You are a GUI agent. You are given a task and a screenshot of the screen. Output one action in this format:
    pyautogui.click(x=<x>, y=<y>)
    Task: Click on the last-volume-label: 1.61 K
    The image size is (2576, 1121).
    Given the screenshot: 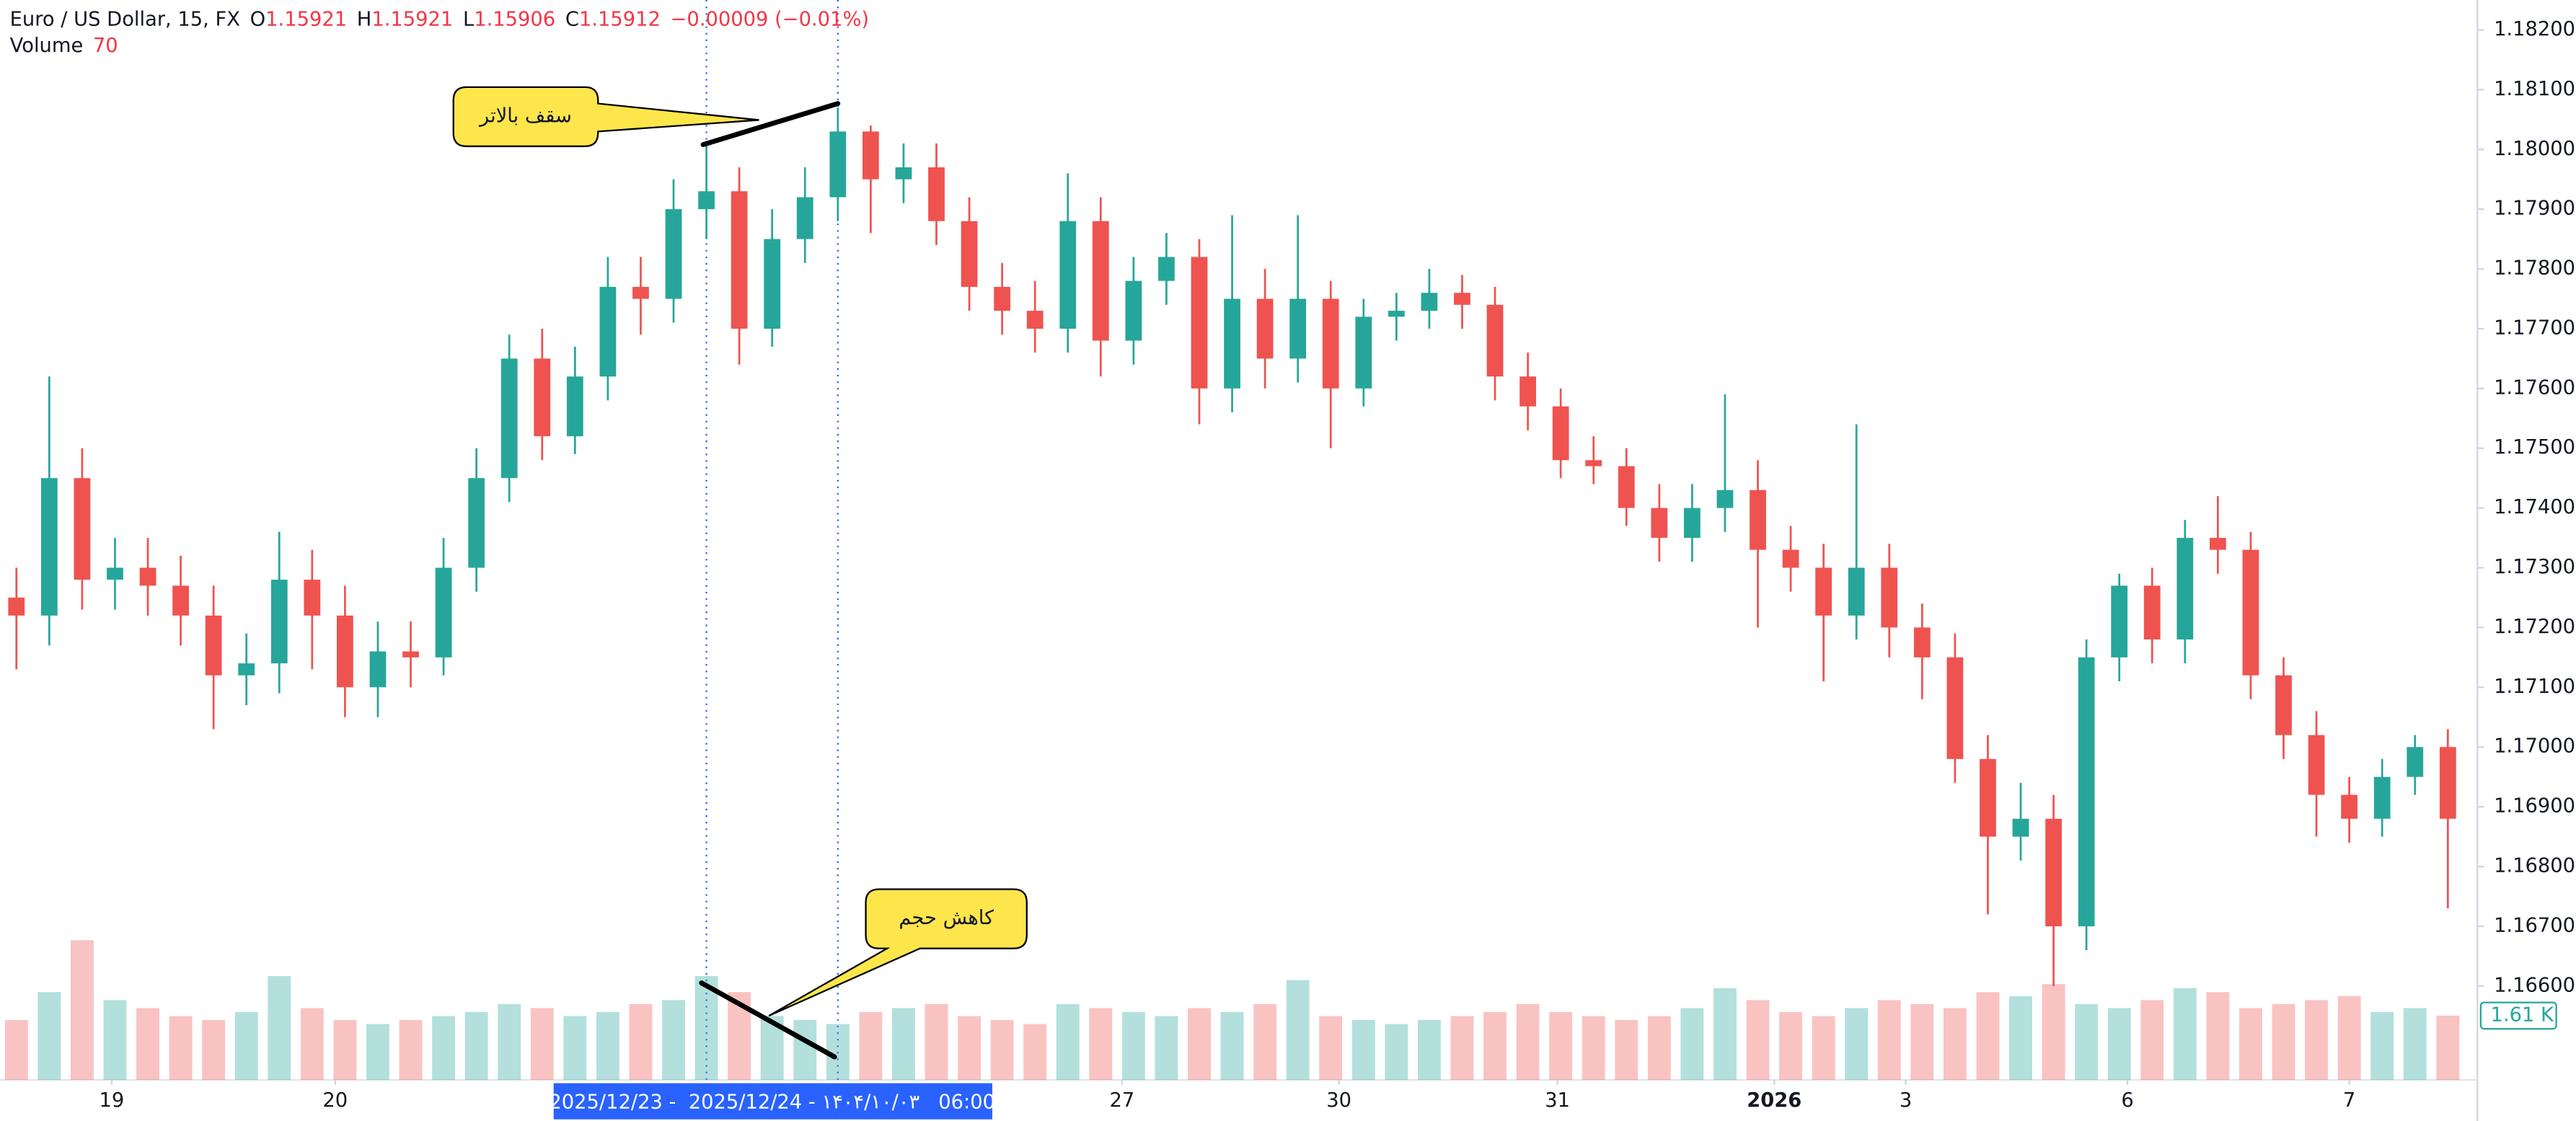 What is the action you would take?
    pyautogui.click(x=2522, y=1014)
    